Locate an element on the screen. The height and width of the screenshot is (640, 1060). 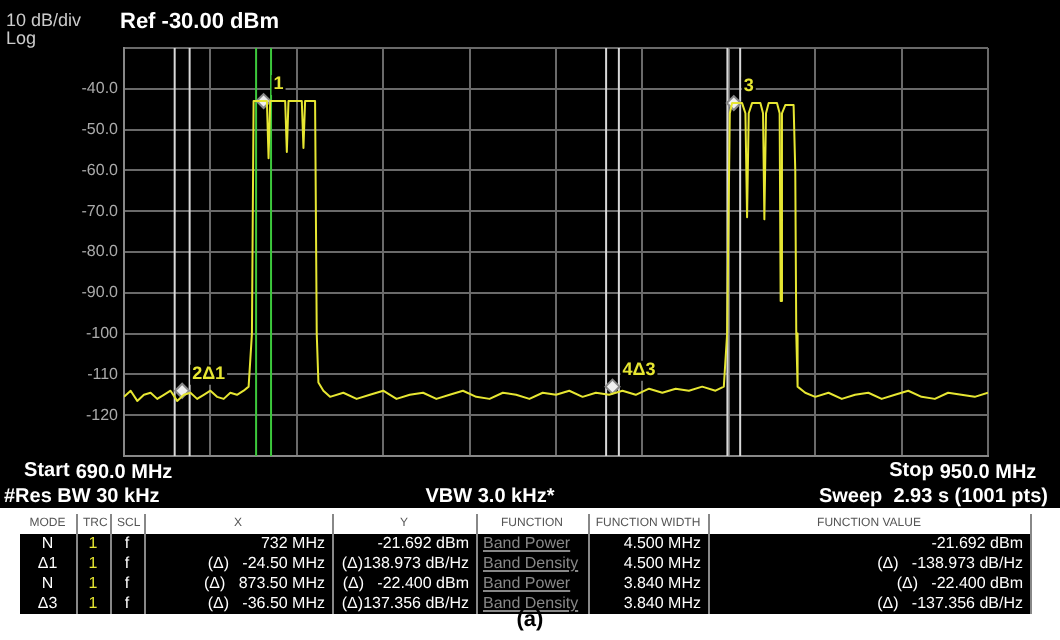
y-tick-label: -60.0 is located at coordinates (100, 169).